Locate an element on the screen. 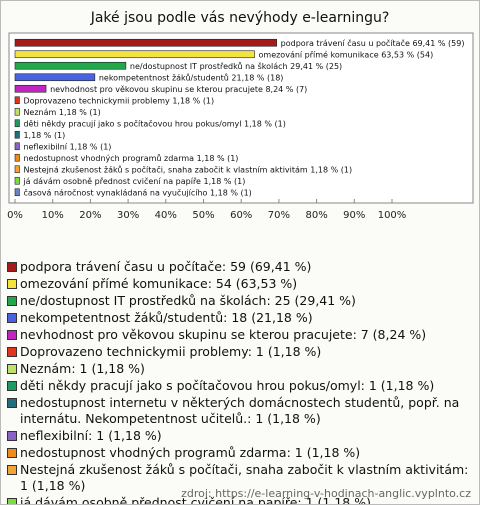  category-label: ne/dostupnost IT prostředků na školách is located at coordinates (210, 65).